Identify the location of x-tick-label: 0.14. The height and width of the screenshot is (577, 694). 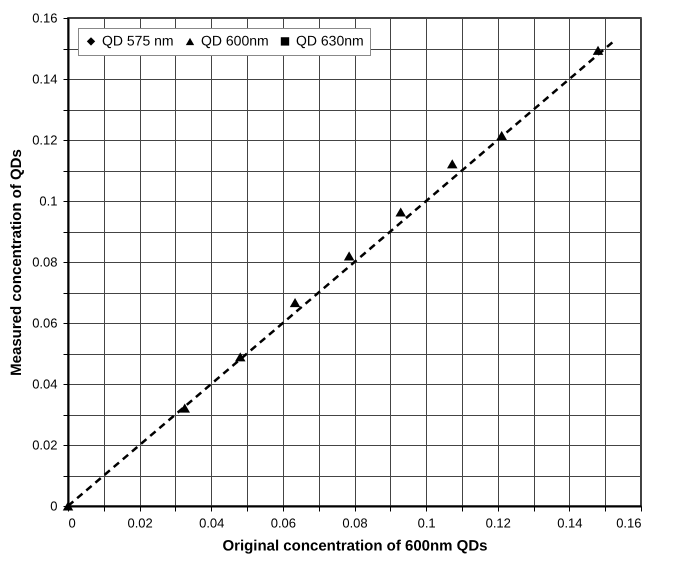
(570, 523).